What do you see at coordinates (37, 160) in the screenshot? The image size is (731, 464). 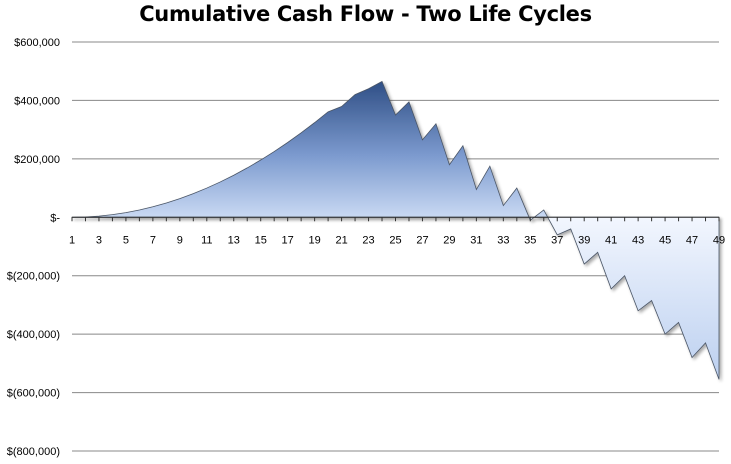 I see `y-tick-label: $200,000` at bounding box center [37, 160].